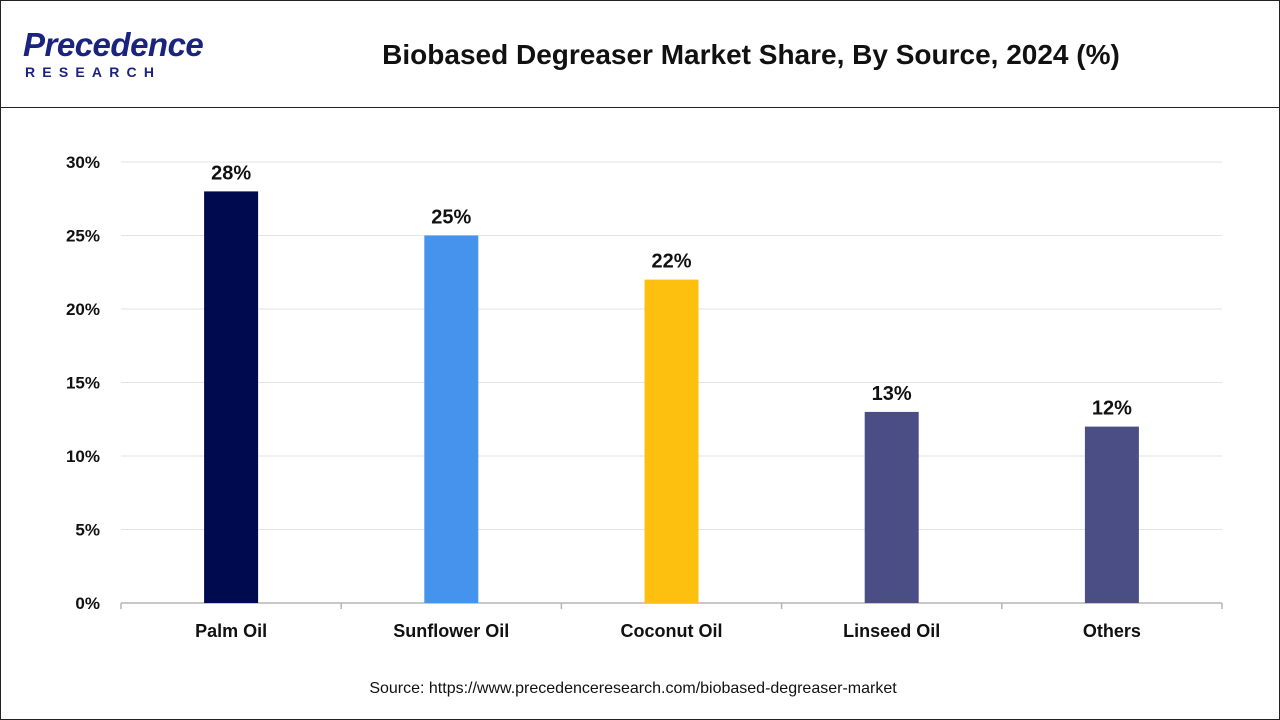 The width and height of the screenshot is (1280, 720). Describe the element at coordinates (892, 394) in the screenshot. I see `data-label: 13%` at that location.